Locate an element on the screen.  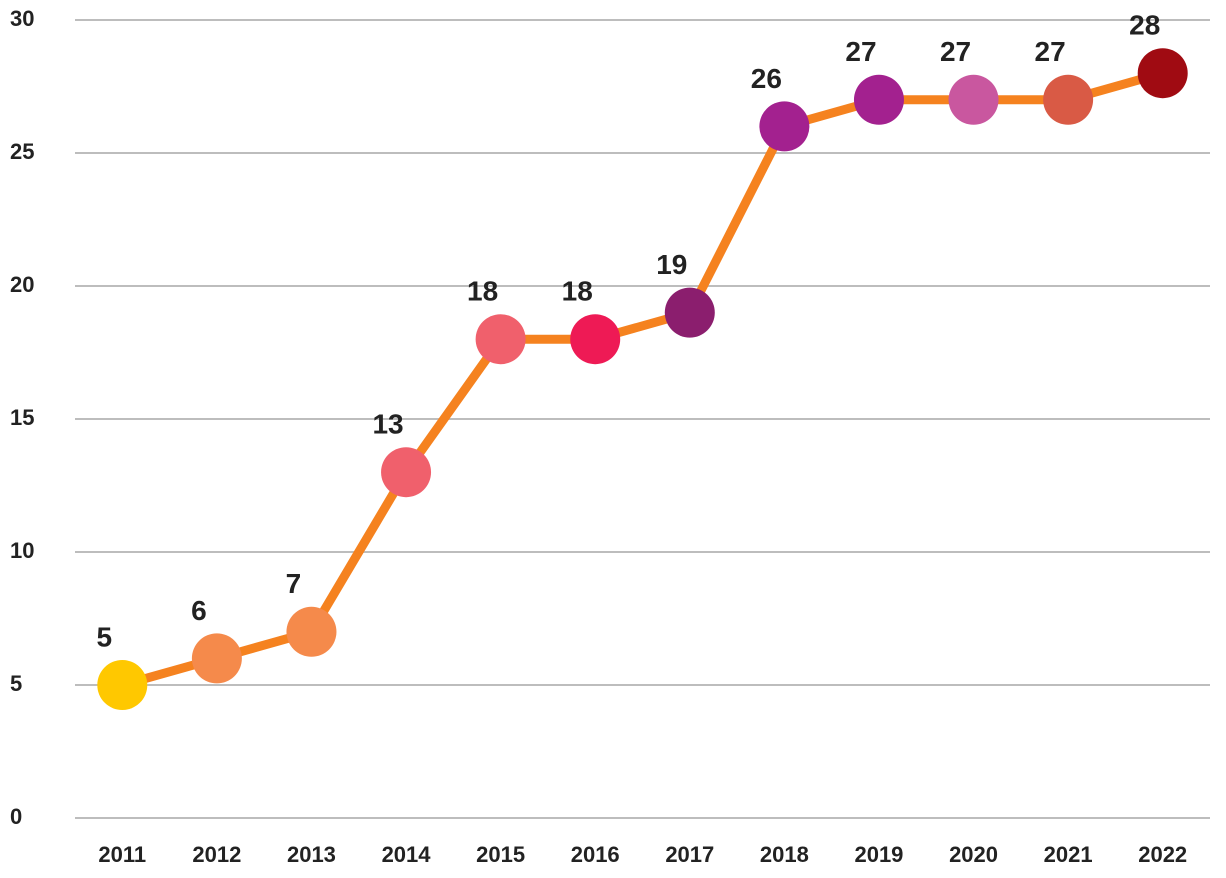
y-tick-label: 0 is located at coordinates (16, 816).